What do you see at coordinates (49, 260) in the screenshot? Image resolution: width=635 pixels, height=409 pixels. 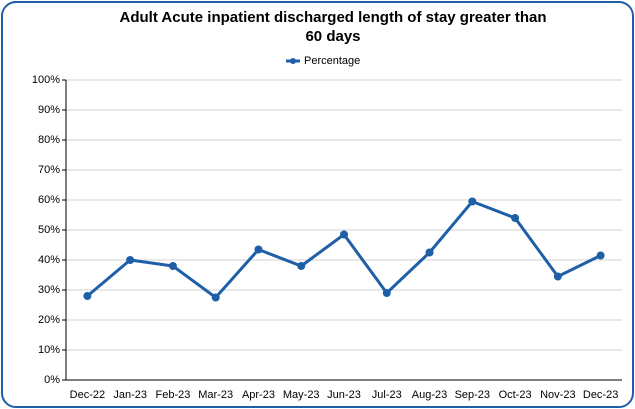 I see `y-tick-label: 40%` at bounding box center [49, 260].